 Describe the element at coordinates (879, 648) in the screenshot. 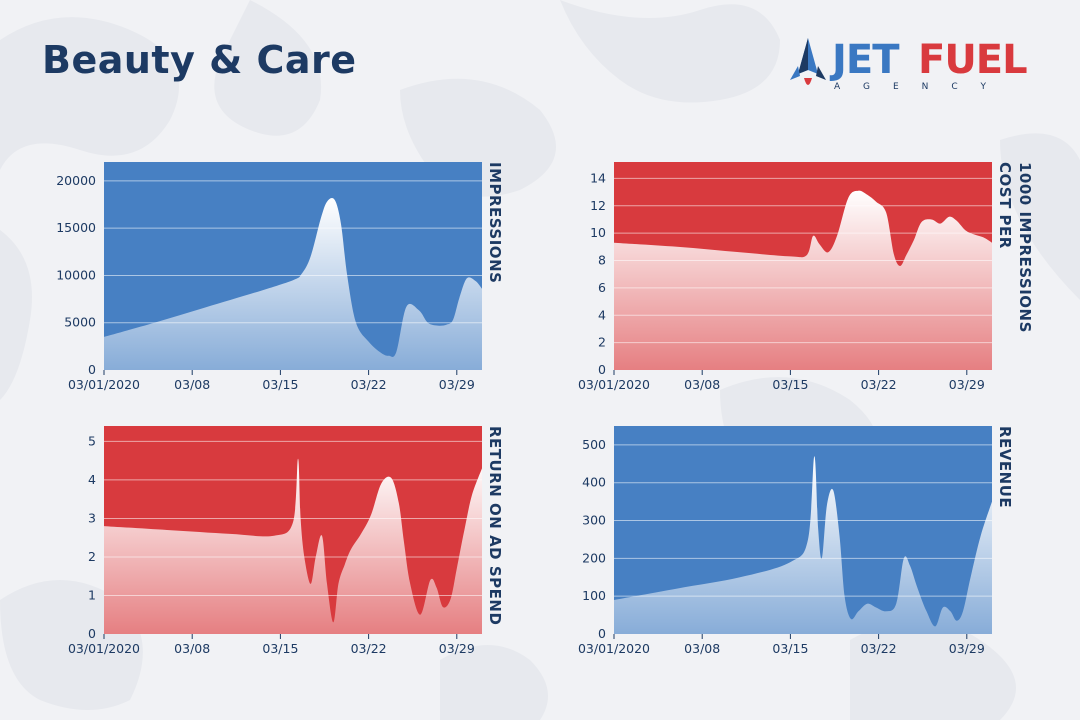

I see `x-tick-label: 03/22` at that location.